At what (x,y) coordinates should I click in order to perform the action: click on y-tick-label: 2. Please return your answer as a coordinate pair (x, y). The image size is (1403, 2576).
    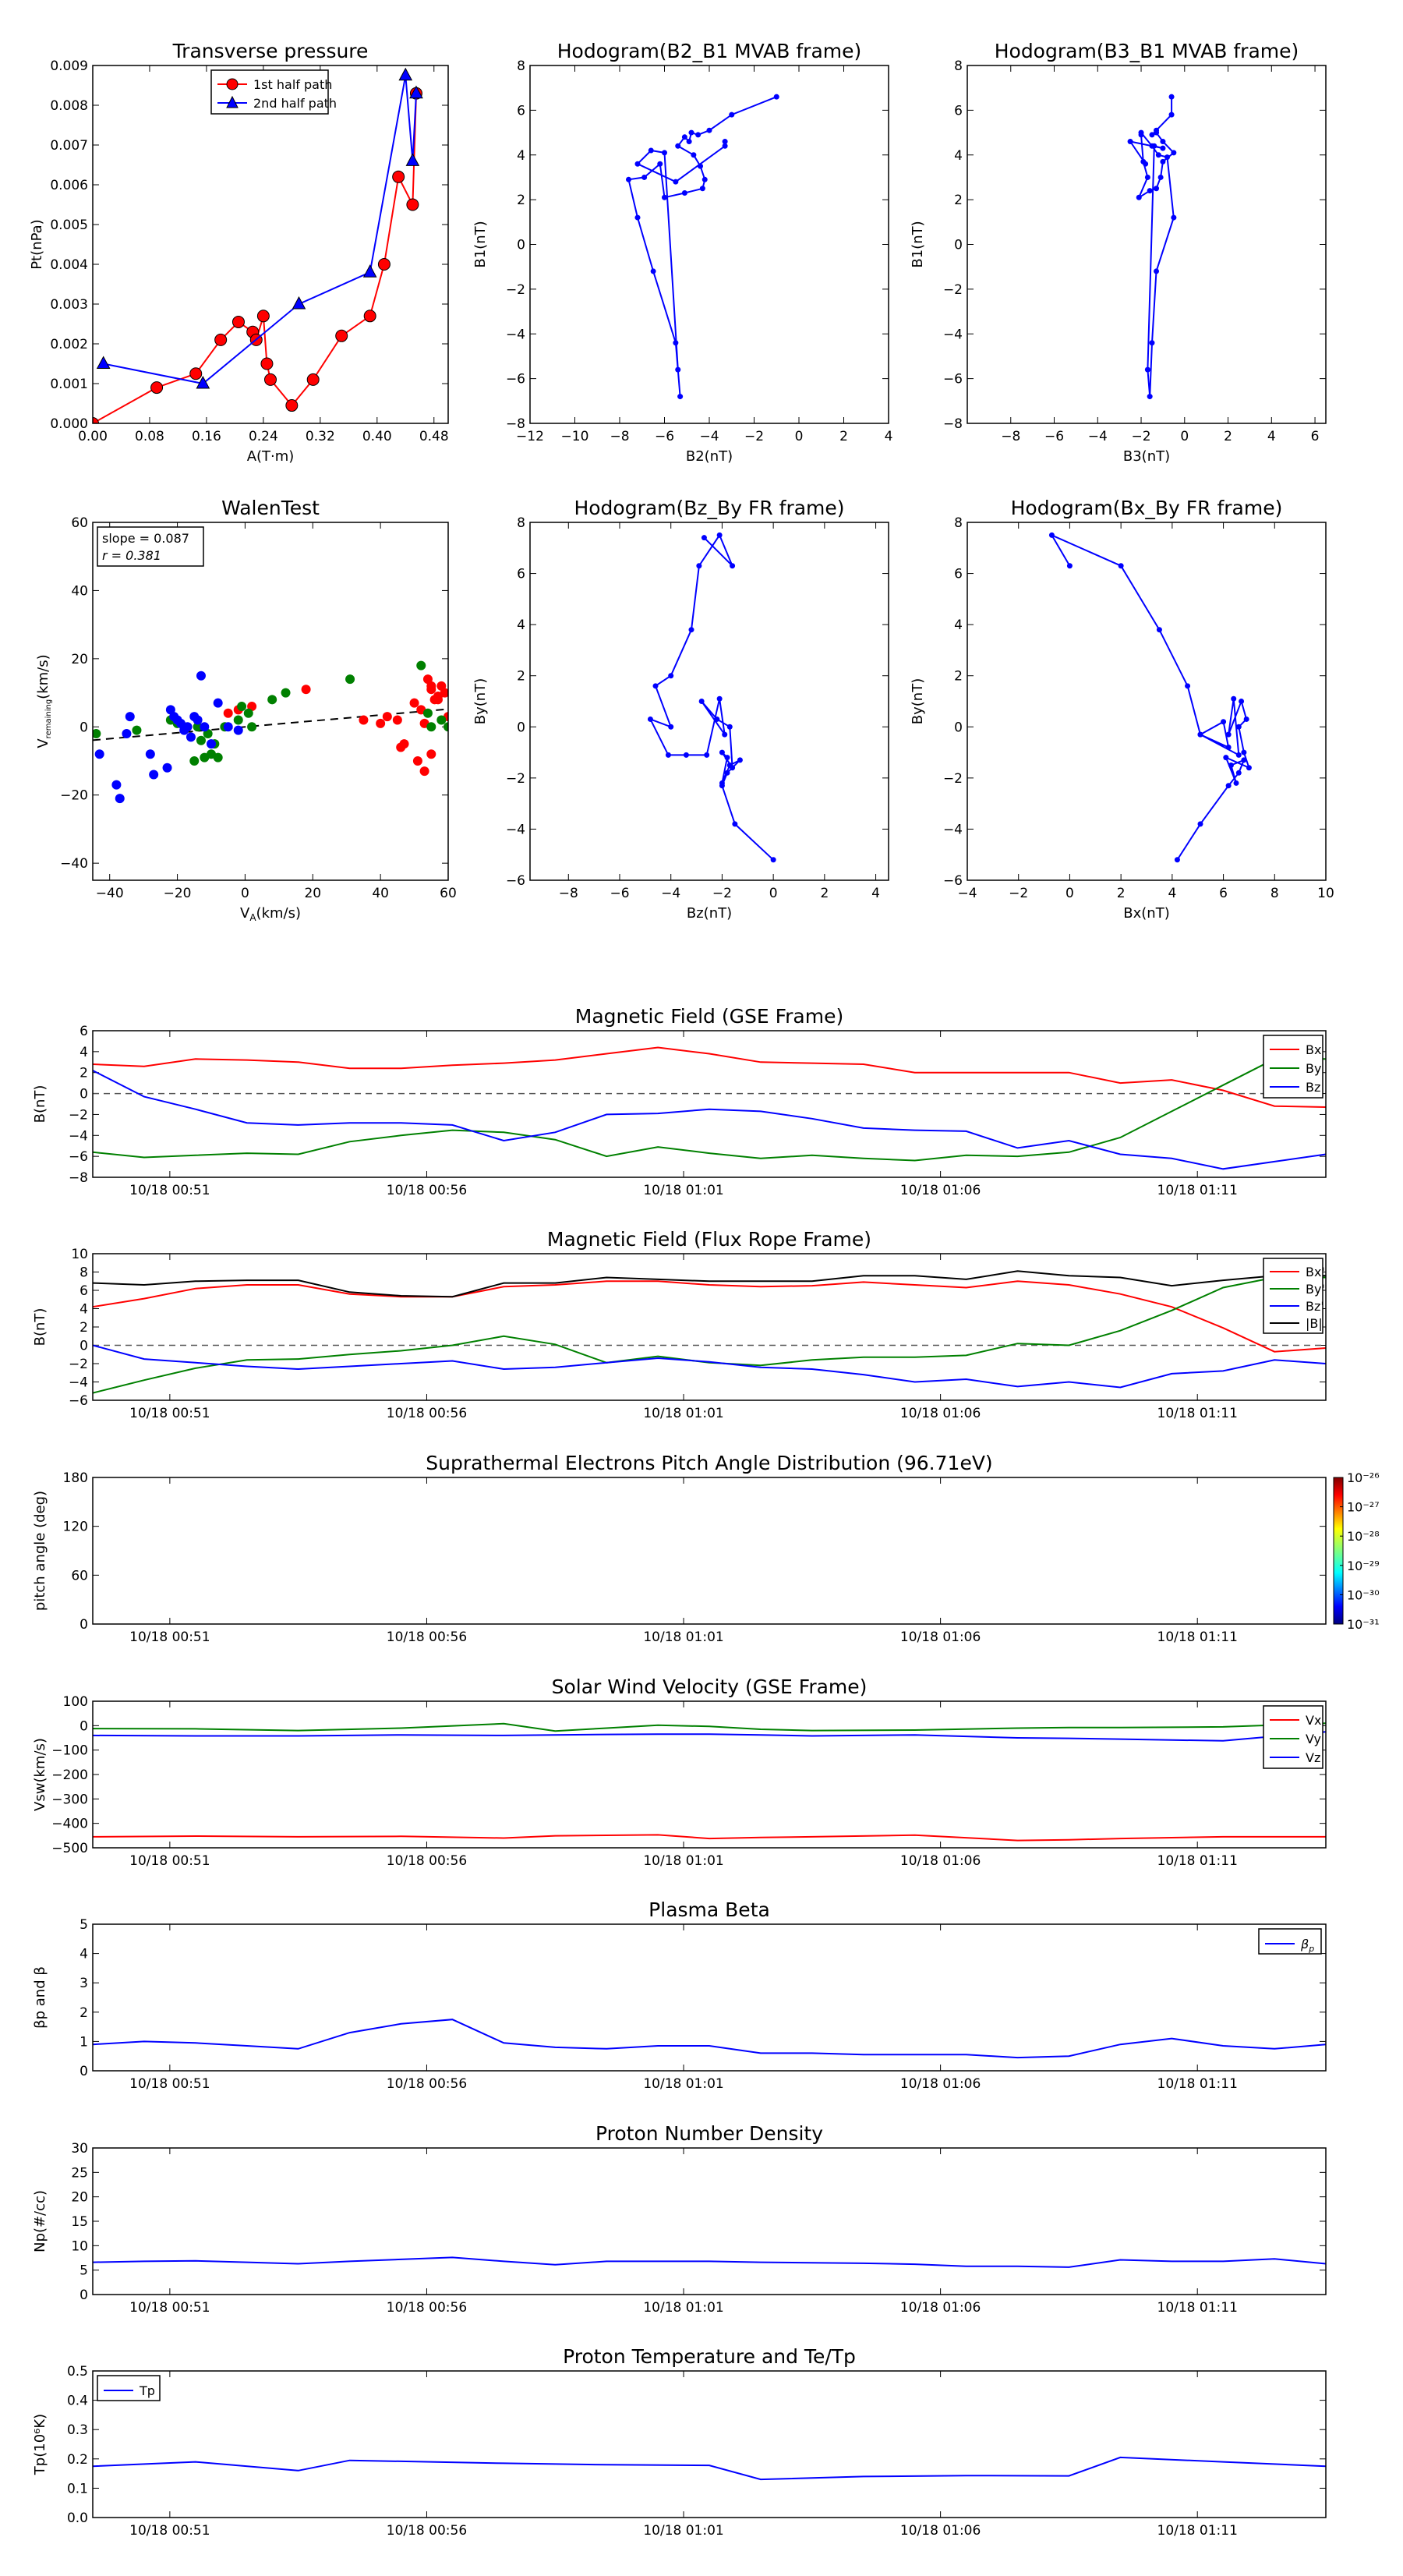
    Looking at the image, I should click on (84, 1073).